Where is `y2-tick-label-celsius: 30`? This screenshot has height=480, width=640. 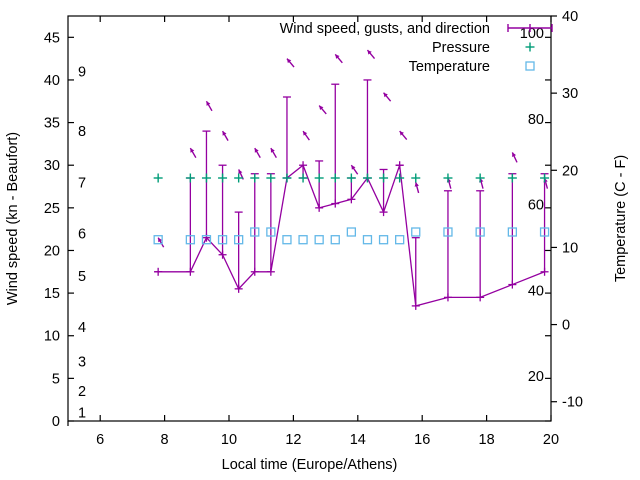 y2-tick-label-celsius: 30 is located at coordinates (570, 94).